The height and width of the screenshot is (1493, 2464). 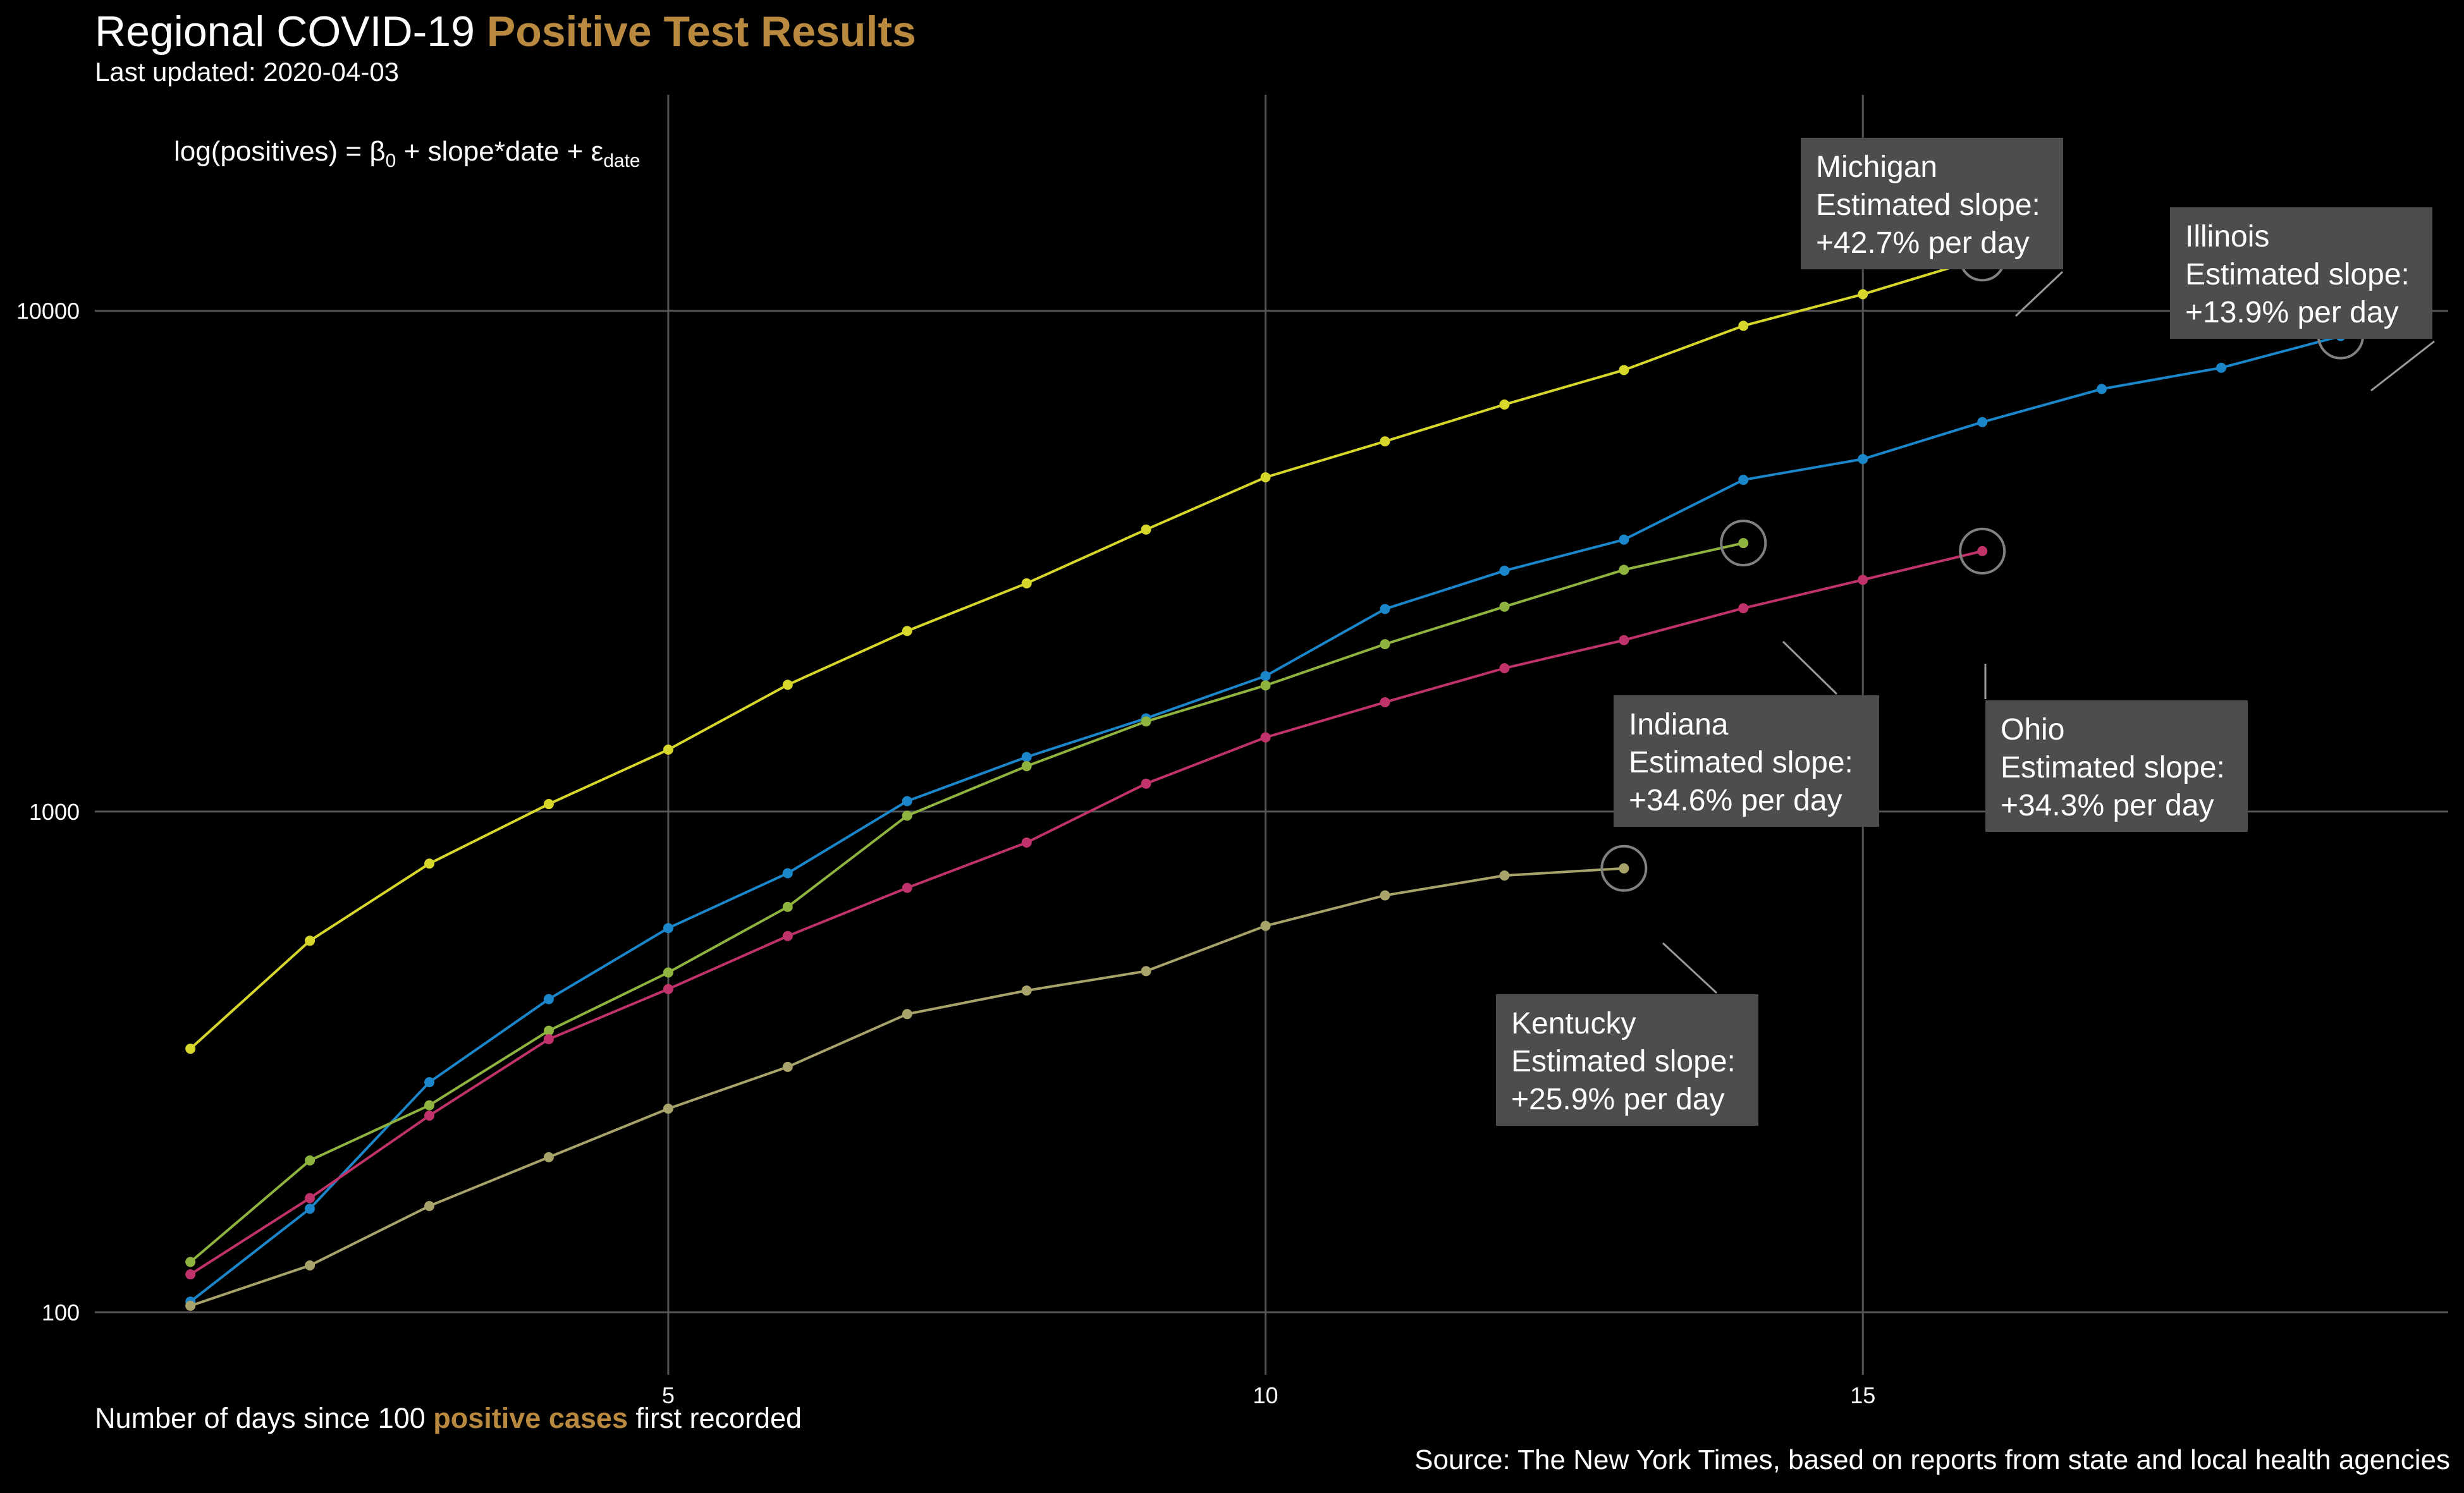 What do you see at coordinates (1690, 968) in the screenshot?
I see `leader-line-kentucky` at bounding box center [1690, 968].